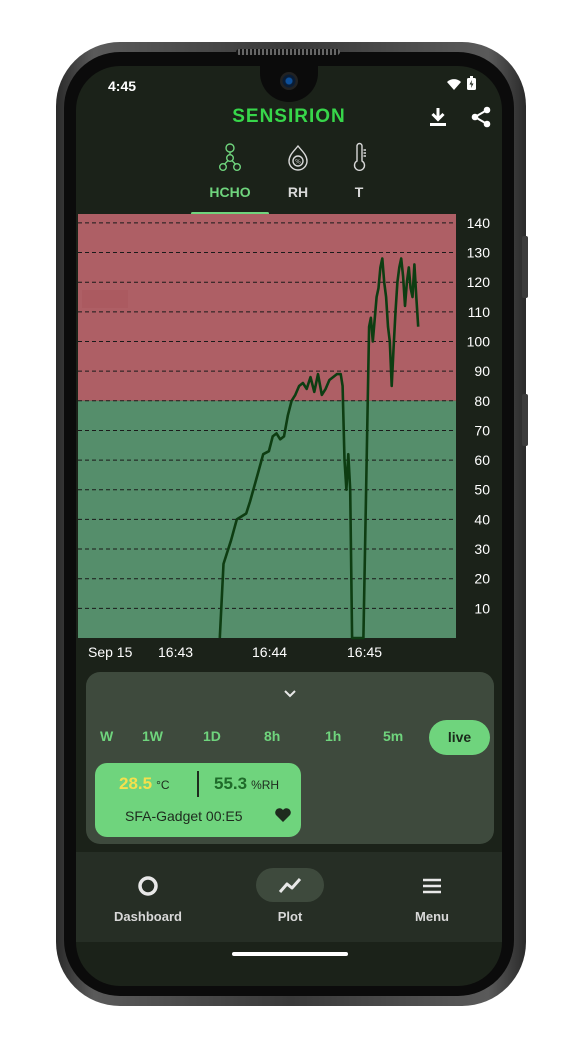 The image size is (572, 1061). What do you see at coordinates (290, 886) in the screenshot?
I see `chart-line-icon` at bounding box center [290, 886].